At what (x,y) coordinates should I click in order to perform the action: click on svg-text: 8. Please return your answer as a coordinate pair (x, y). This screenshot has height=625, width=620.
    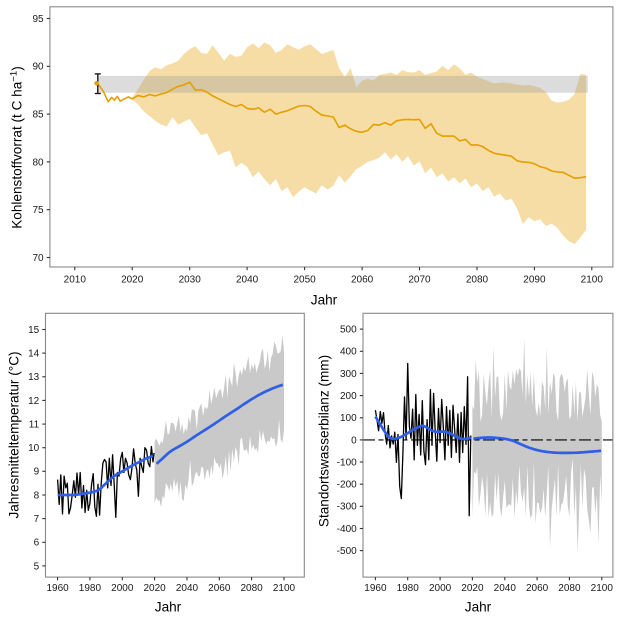
    Looking at the image, I should click on (37, 495).